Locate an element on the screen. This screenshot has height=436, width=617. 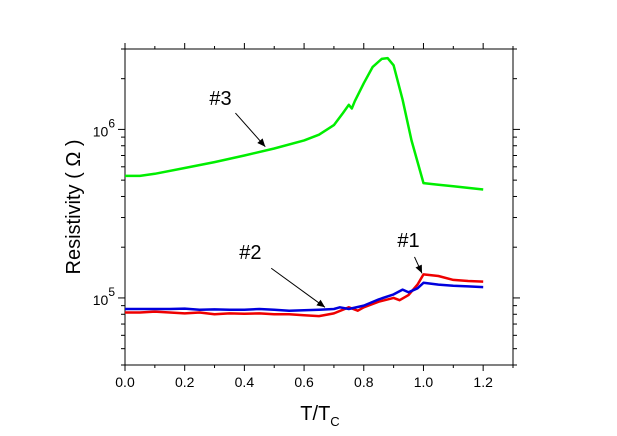
annotation-label: #3 is located at coordinates (220, 99).